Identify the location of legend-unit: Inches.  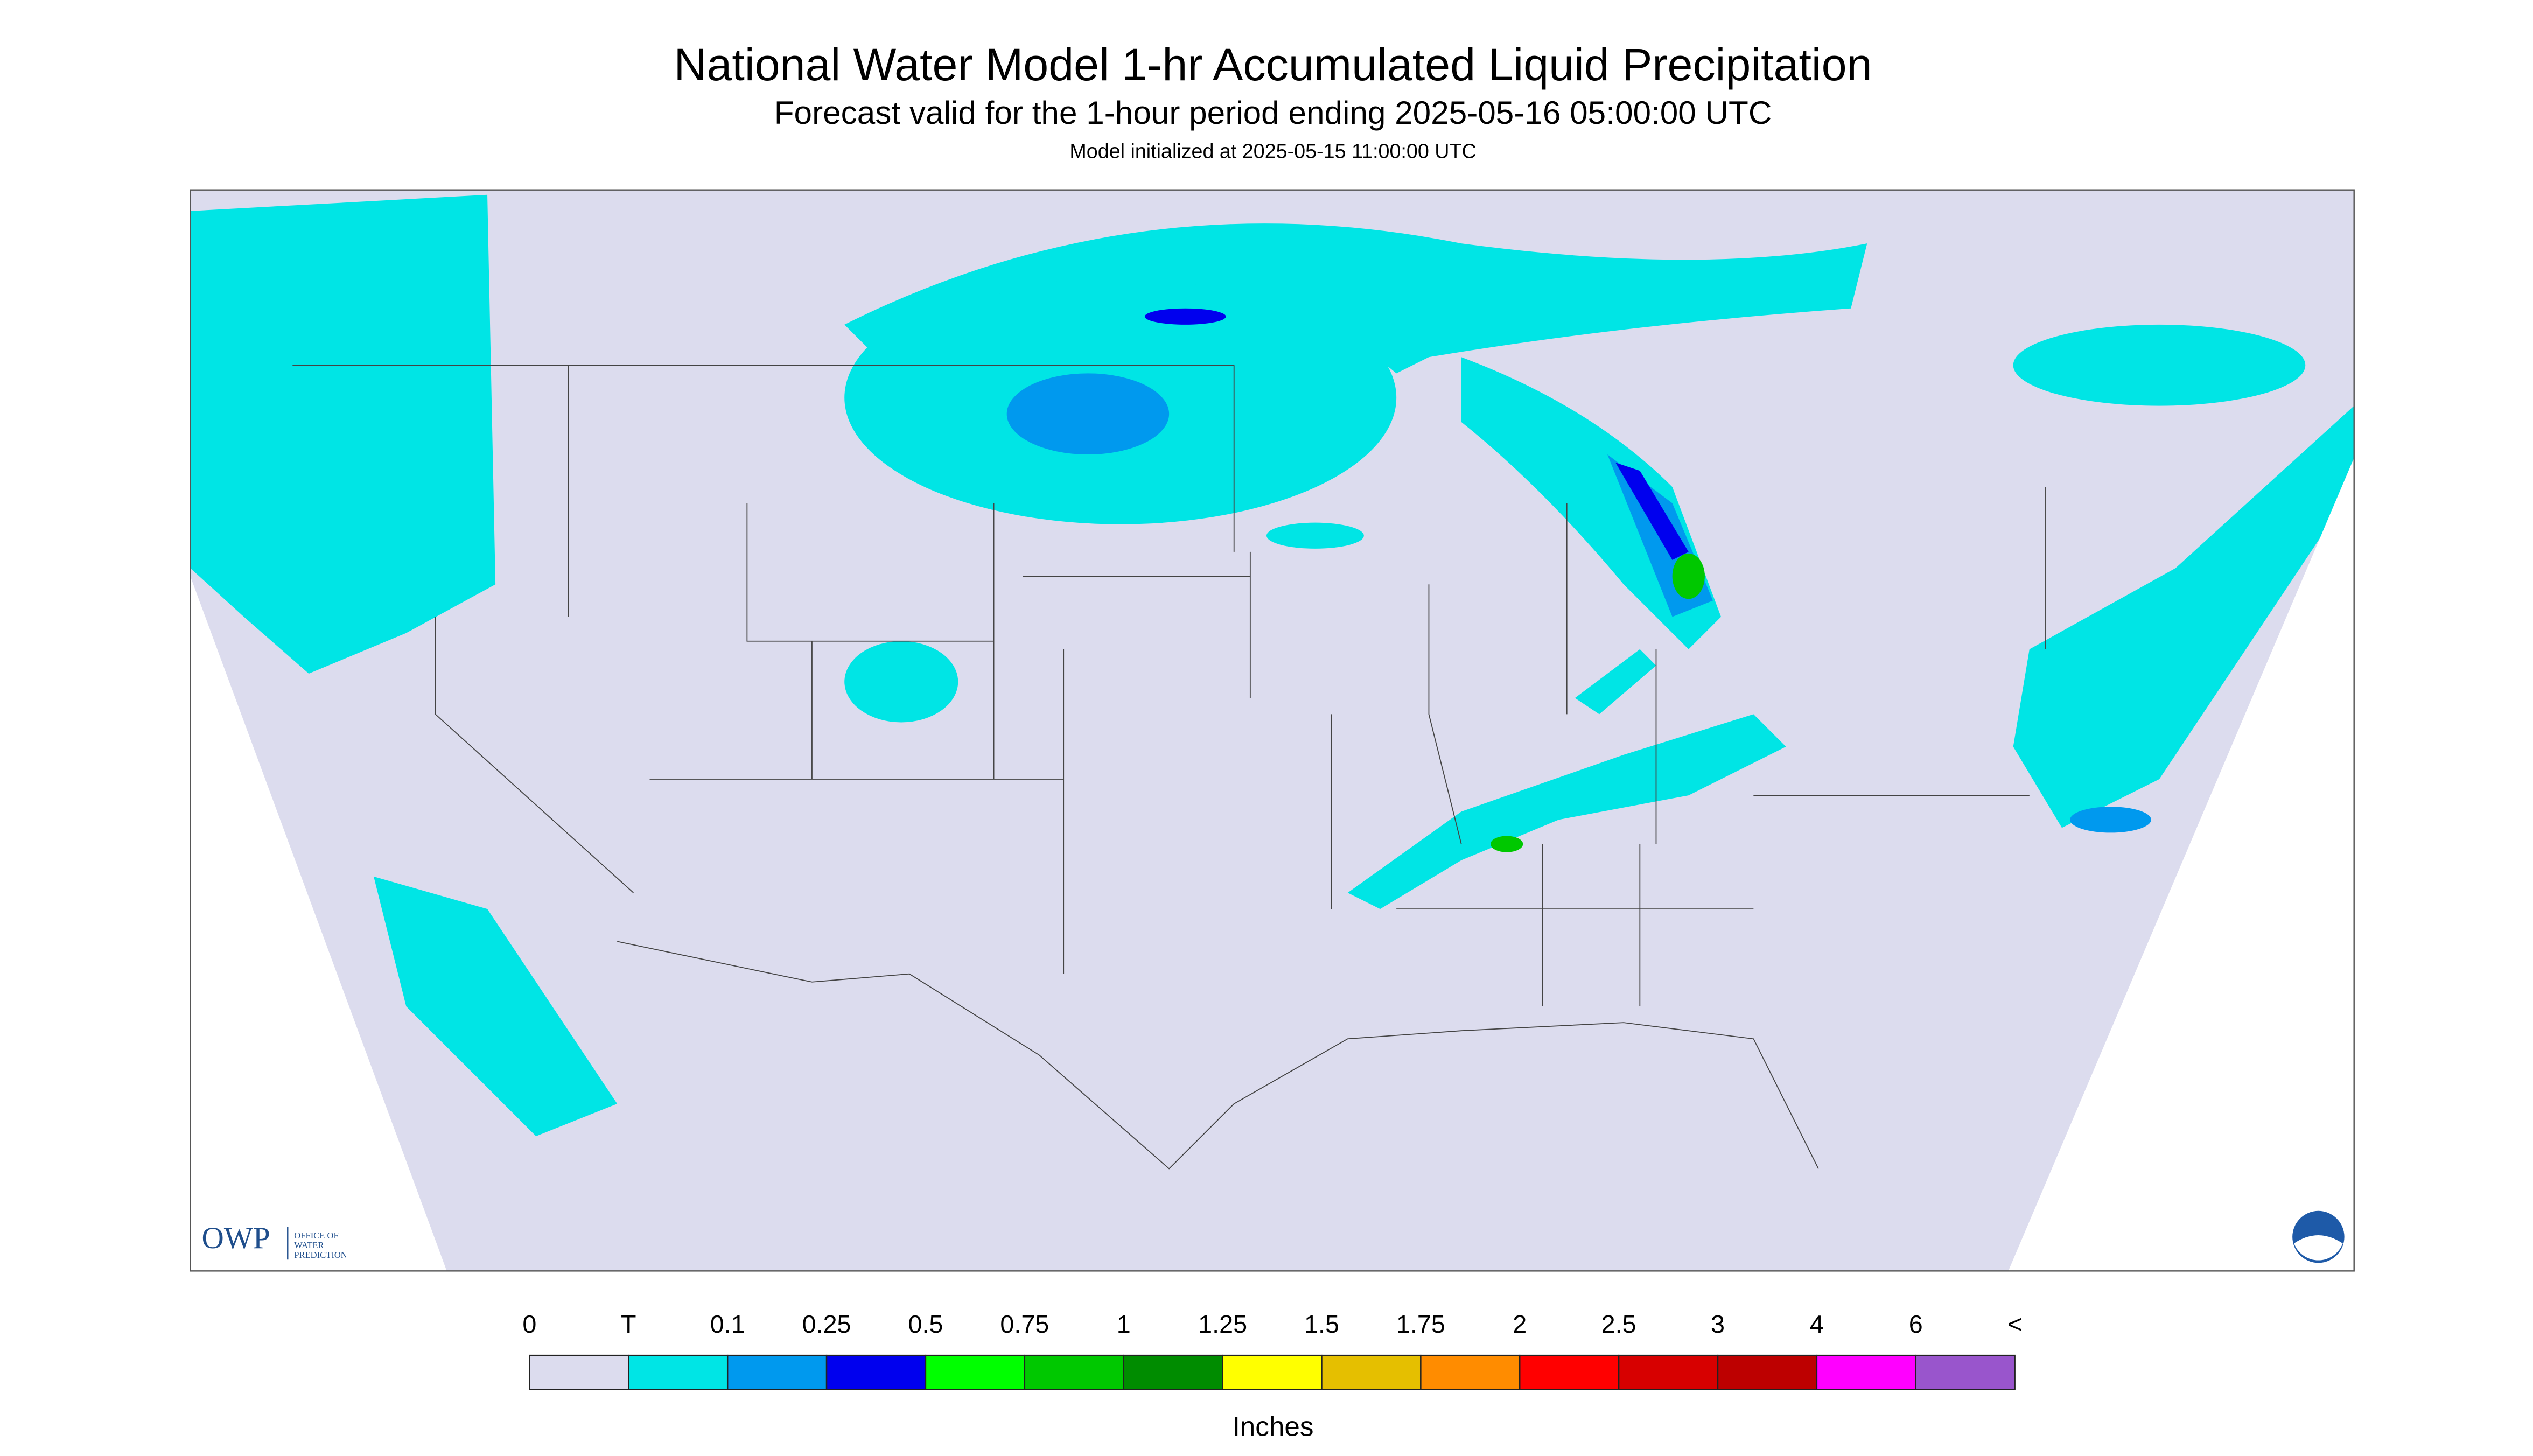
(1273, 1426).